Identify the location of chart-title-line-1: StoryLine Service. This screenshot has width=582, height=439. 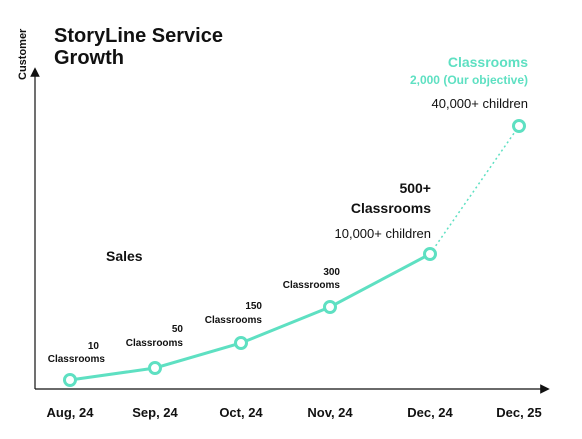
(138, 36).